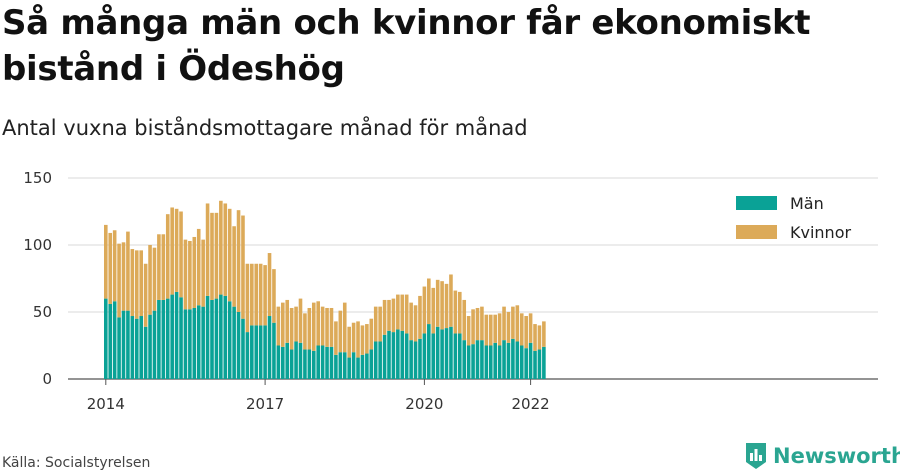 The width and height of the screenshot is (900, 474). Describe the element at coordinates (756, 203) in the screenshot. I see `legend-swatch-men` at that location.